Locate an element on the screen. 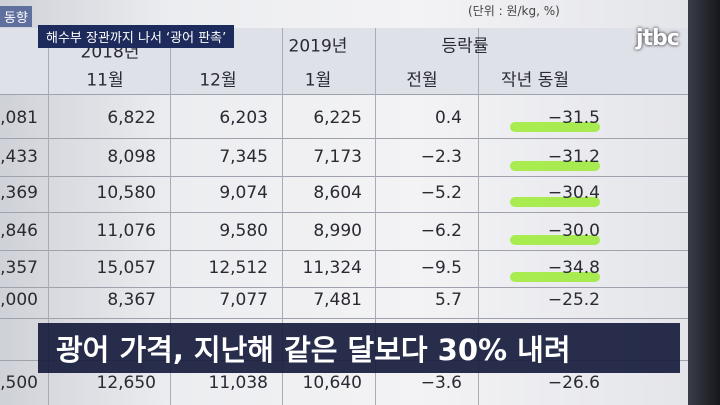  table-cell: −31.5 is located at coordinates (573, 118).